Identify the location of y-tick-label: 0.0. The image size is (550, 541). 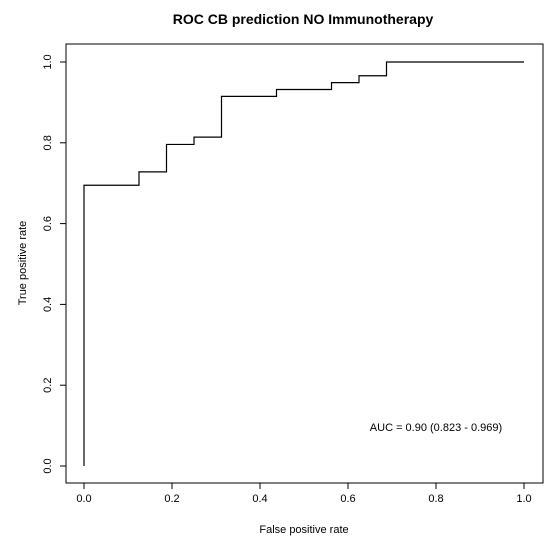
(48, 465).